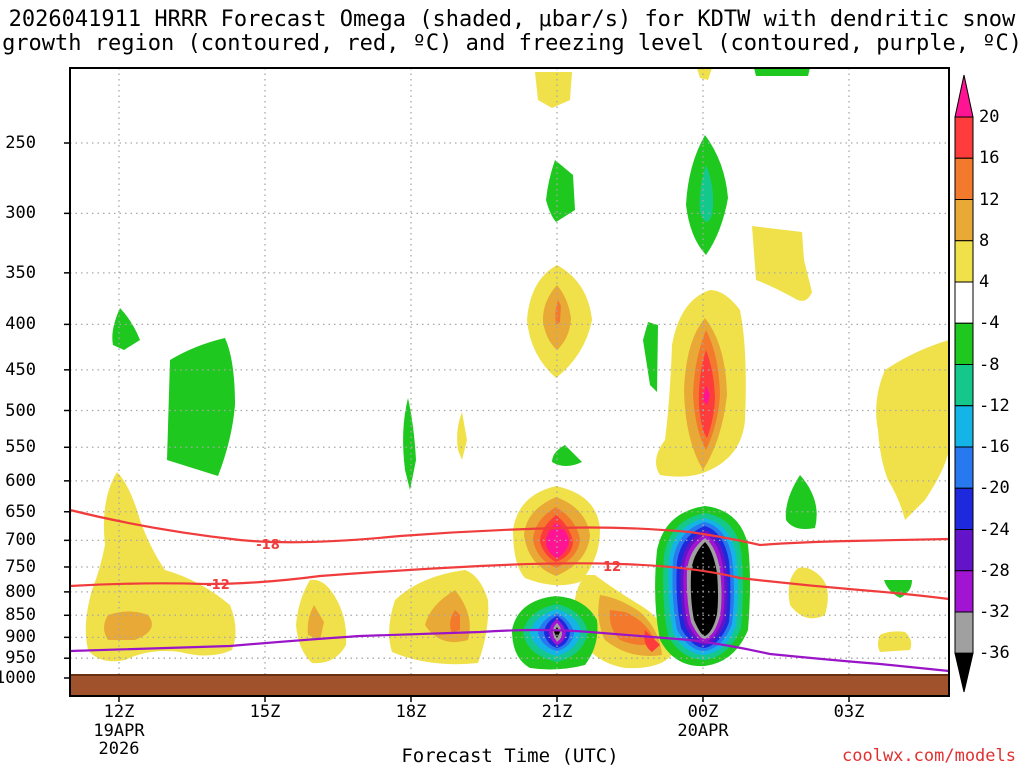 This screenshot has height=768, width=1024. Describe the element at coordinates (964, 96) in the screenshot. I see `colorbar-top-arrow` at that location.